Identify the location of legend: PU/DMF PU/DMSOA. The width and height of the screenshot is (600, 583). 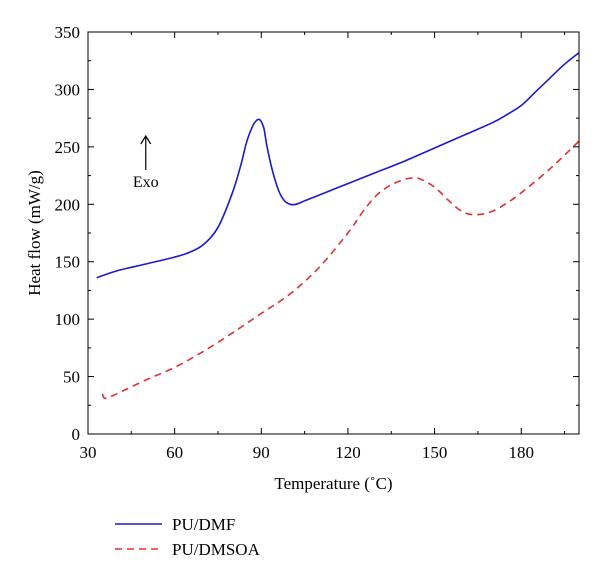
(188, 537).